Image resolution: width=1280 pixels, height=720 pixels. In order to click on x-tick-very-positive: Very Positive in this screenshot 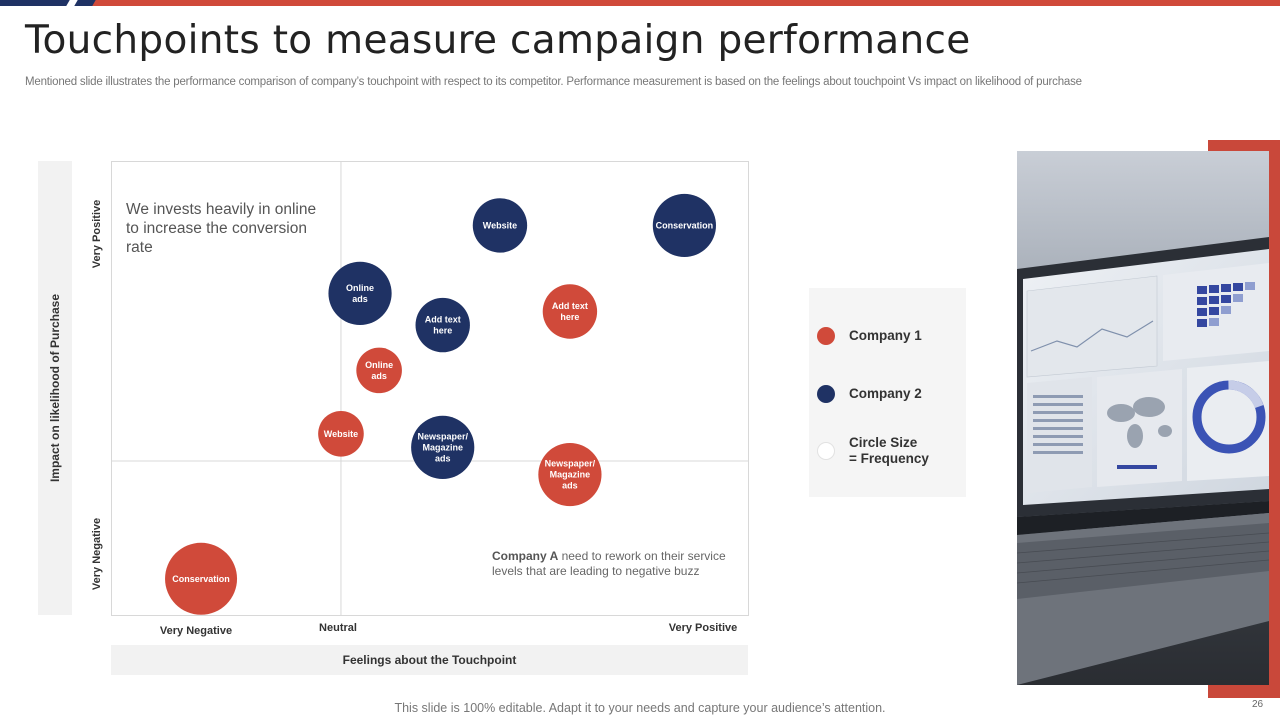, I will do `click(703, 628)`.